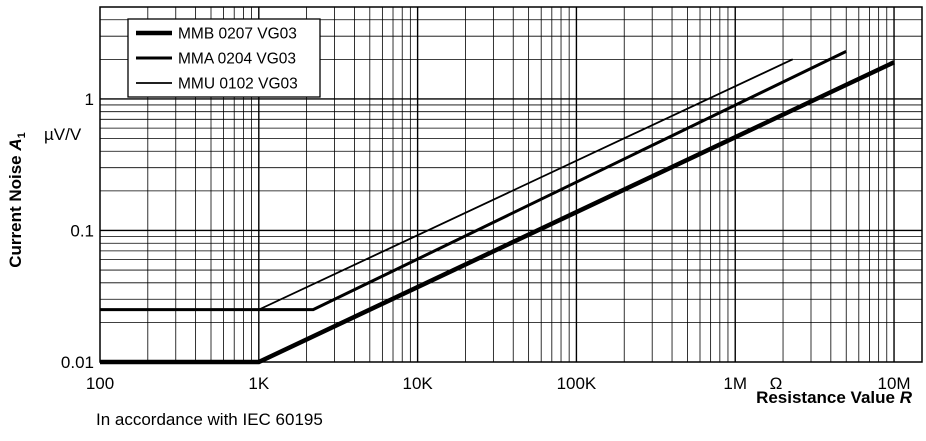  I want to click on x-tick-label: 100K, so click(577, 383).